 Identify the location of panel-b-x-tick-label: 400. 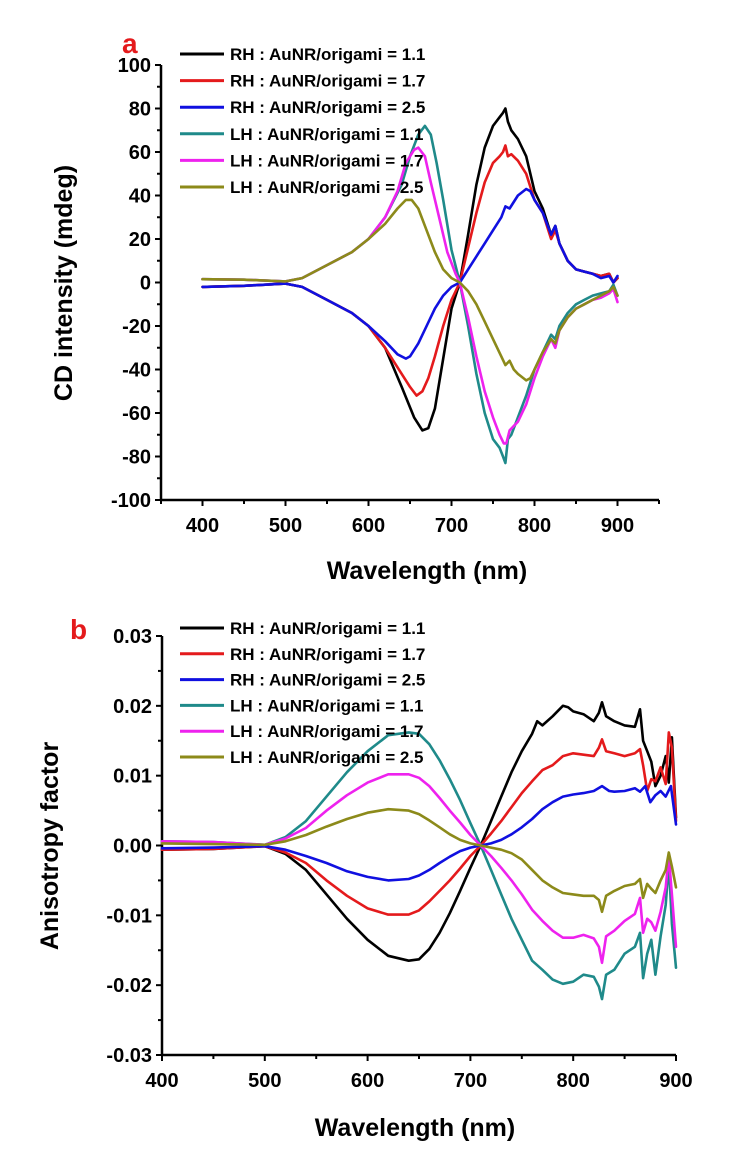
(161, 1081).